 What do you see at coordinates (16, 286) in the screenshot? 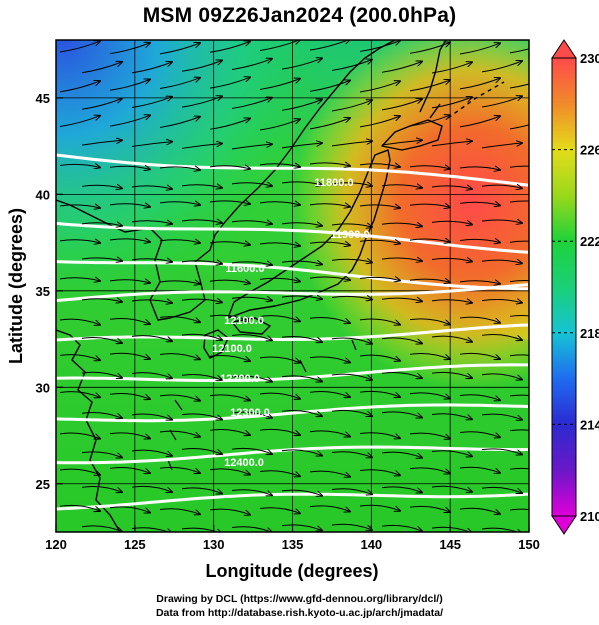
I see `y-axis-label: Latitude (degrees)` at bounding box center [16, 286].